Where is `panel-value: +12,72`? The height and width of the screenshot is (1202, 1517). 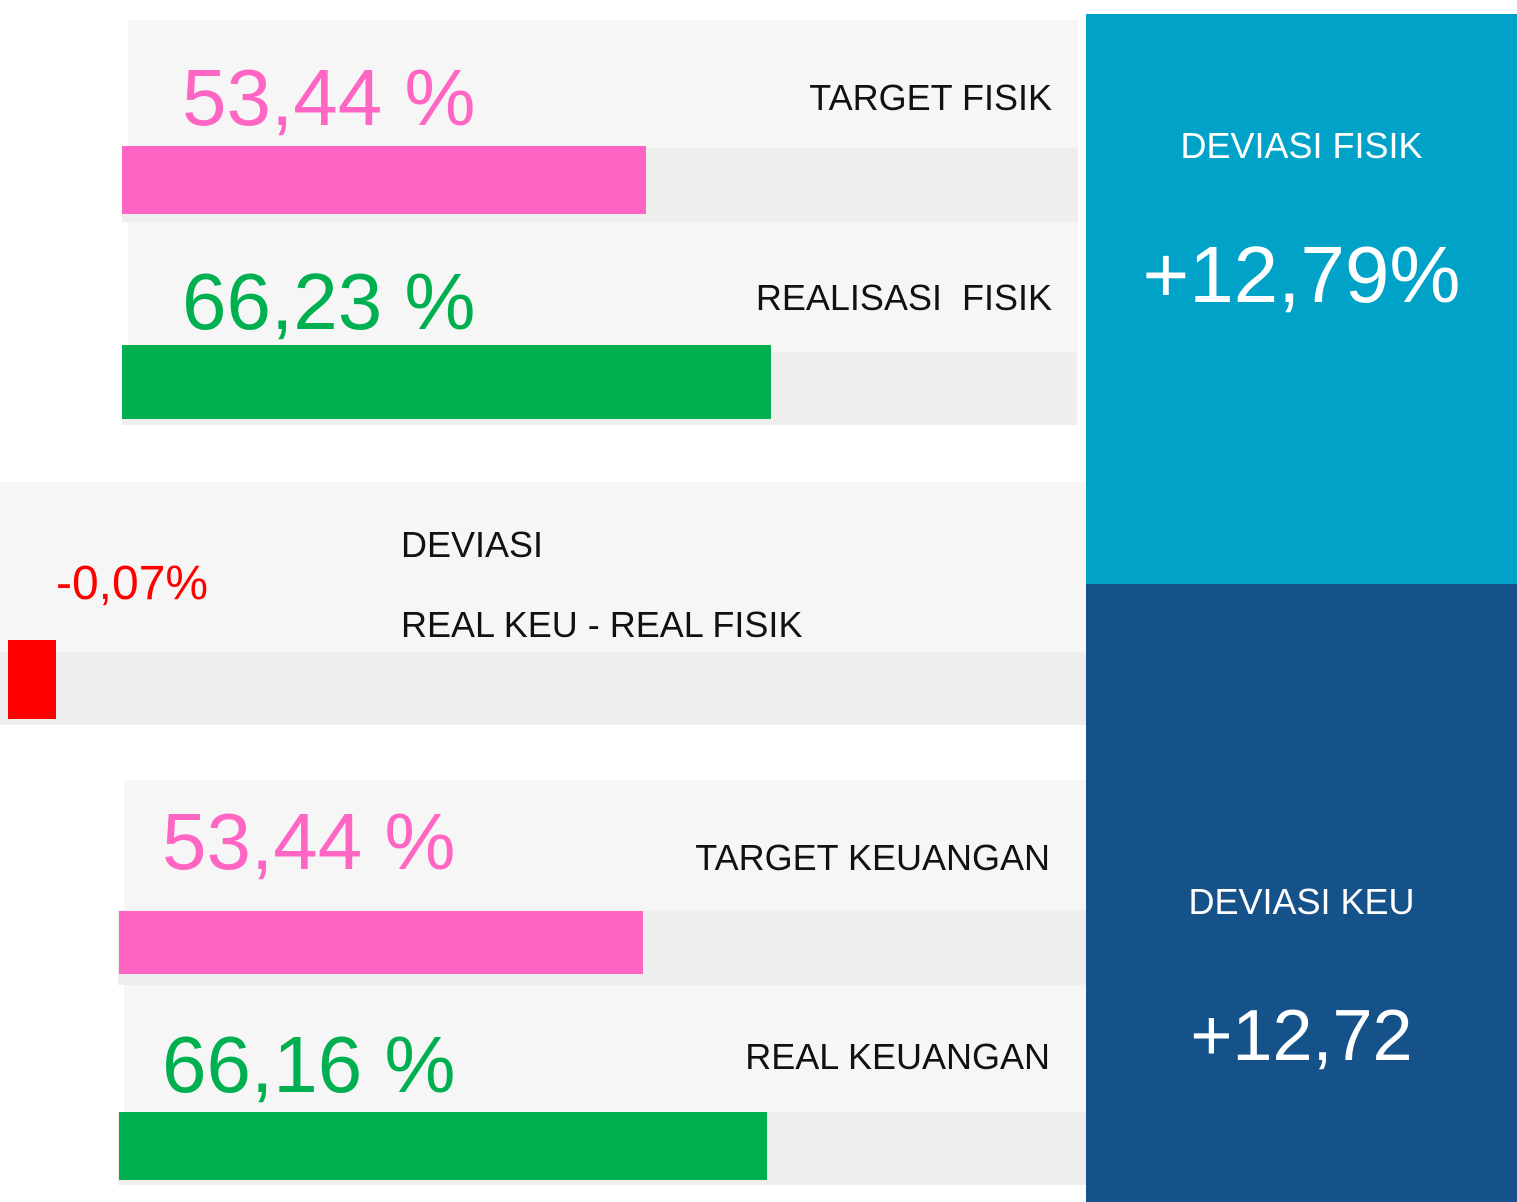
panel-value: +12,72 is located at coordinates (1301, 1036).